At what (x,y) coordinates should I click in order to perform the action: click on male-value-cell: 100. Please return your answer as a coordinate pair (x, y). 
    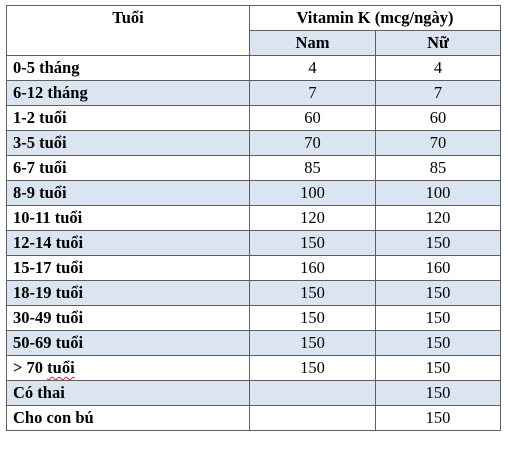
    Looking at the image, I should click on (312, 193).